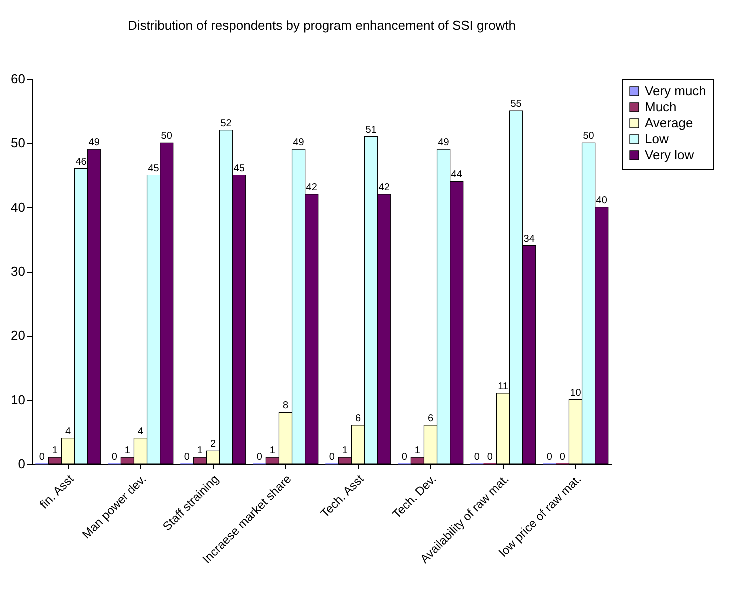 The height and width of the screenshot is (613, 753). Describe the element at coordinates (18, 79) in the screenshot. I see `y-tick-label: 60` at that location.